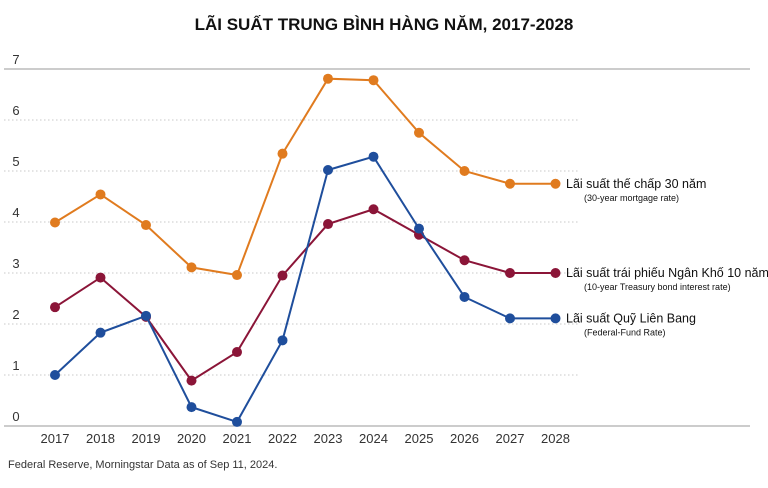  I want to click on chart-title: LÃI SUẤT TRUNG BÌNH HÀNG NĂM, 2017-2028, so click(384, 24).